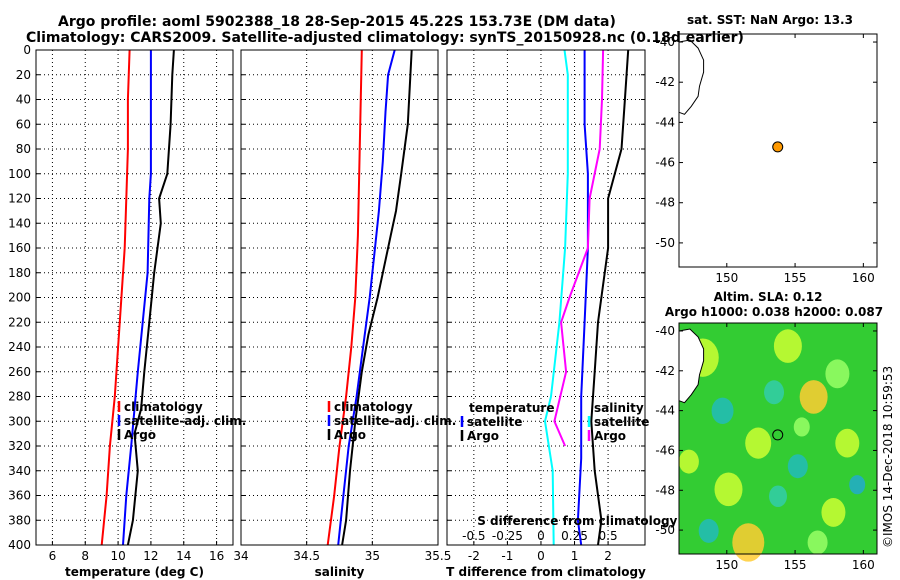  What do you see at coordinates (134, 572) in the screenshot?
I see `x-axis-label: temperature (deg C)` at bounding box center [134, 572].